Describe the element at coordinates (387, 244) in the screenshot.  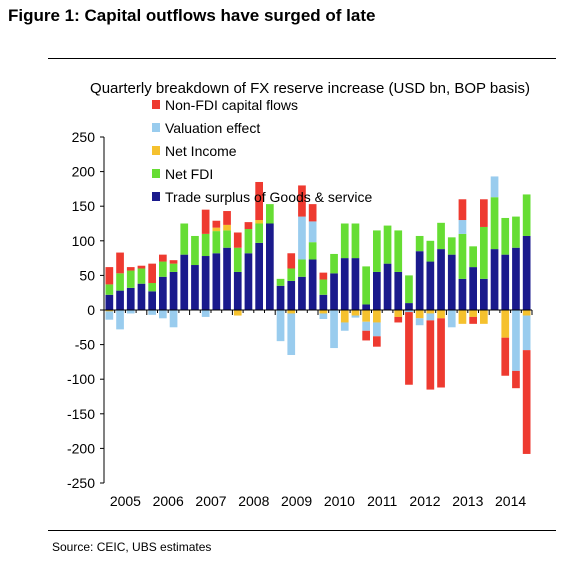
I see `bar-2011Q3-s1` at that location.